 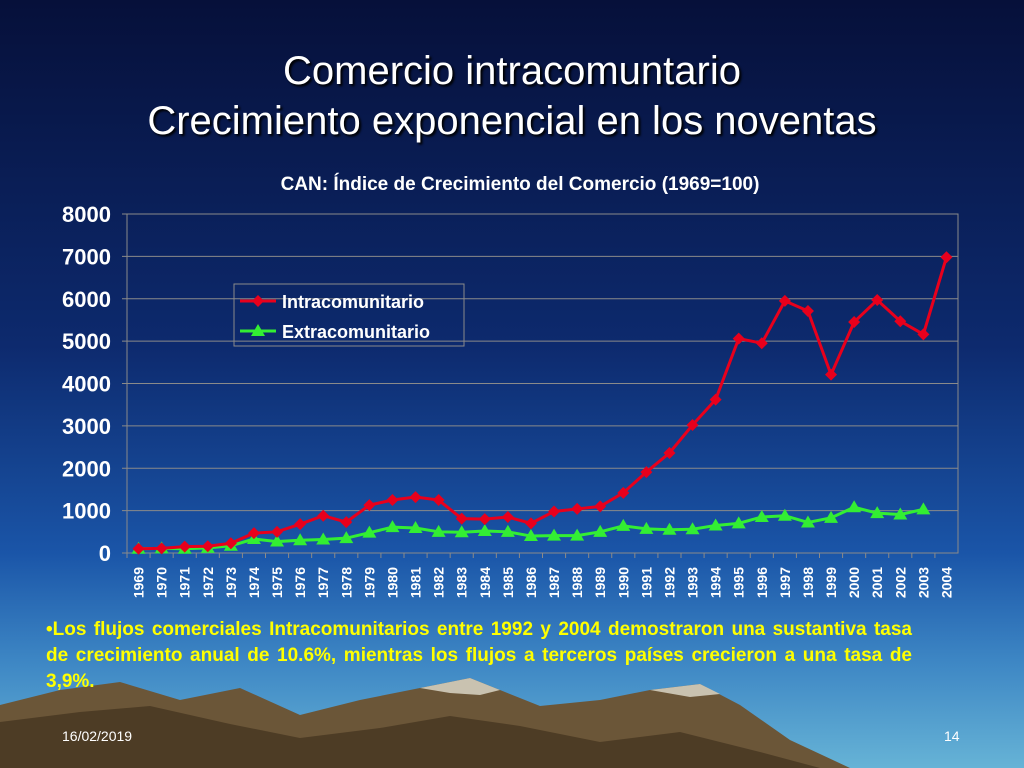 I want to click on x-tick-label: 1990, so click(x=623, y=582).